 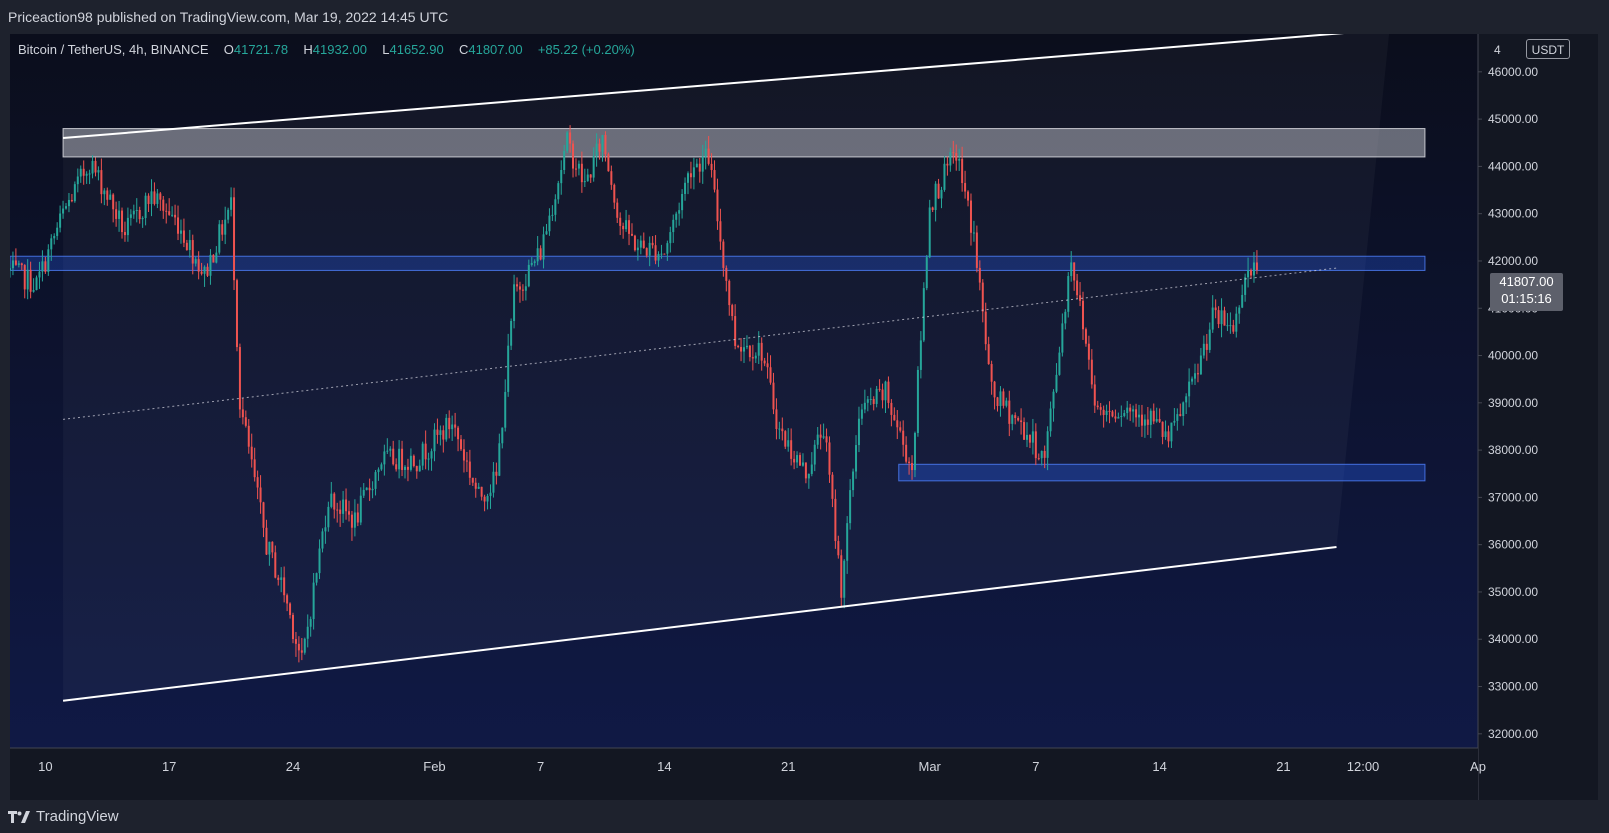 What do you see at coordinates (1538, 417) in the screenshot?
I see `price-axis` at bounding box center [1538, 417].